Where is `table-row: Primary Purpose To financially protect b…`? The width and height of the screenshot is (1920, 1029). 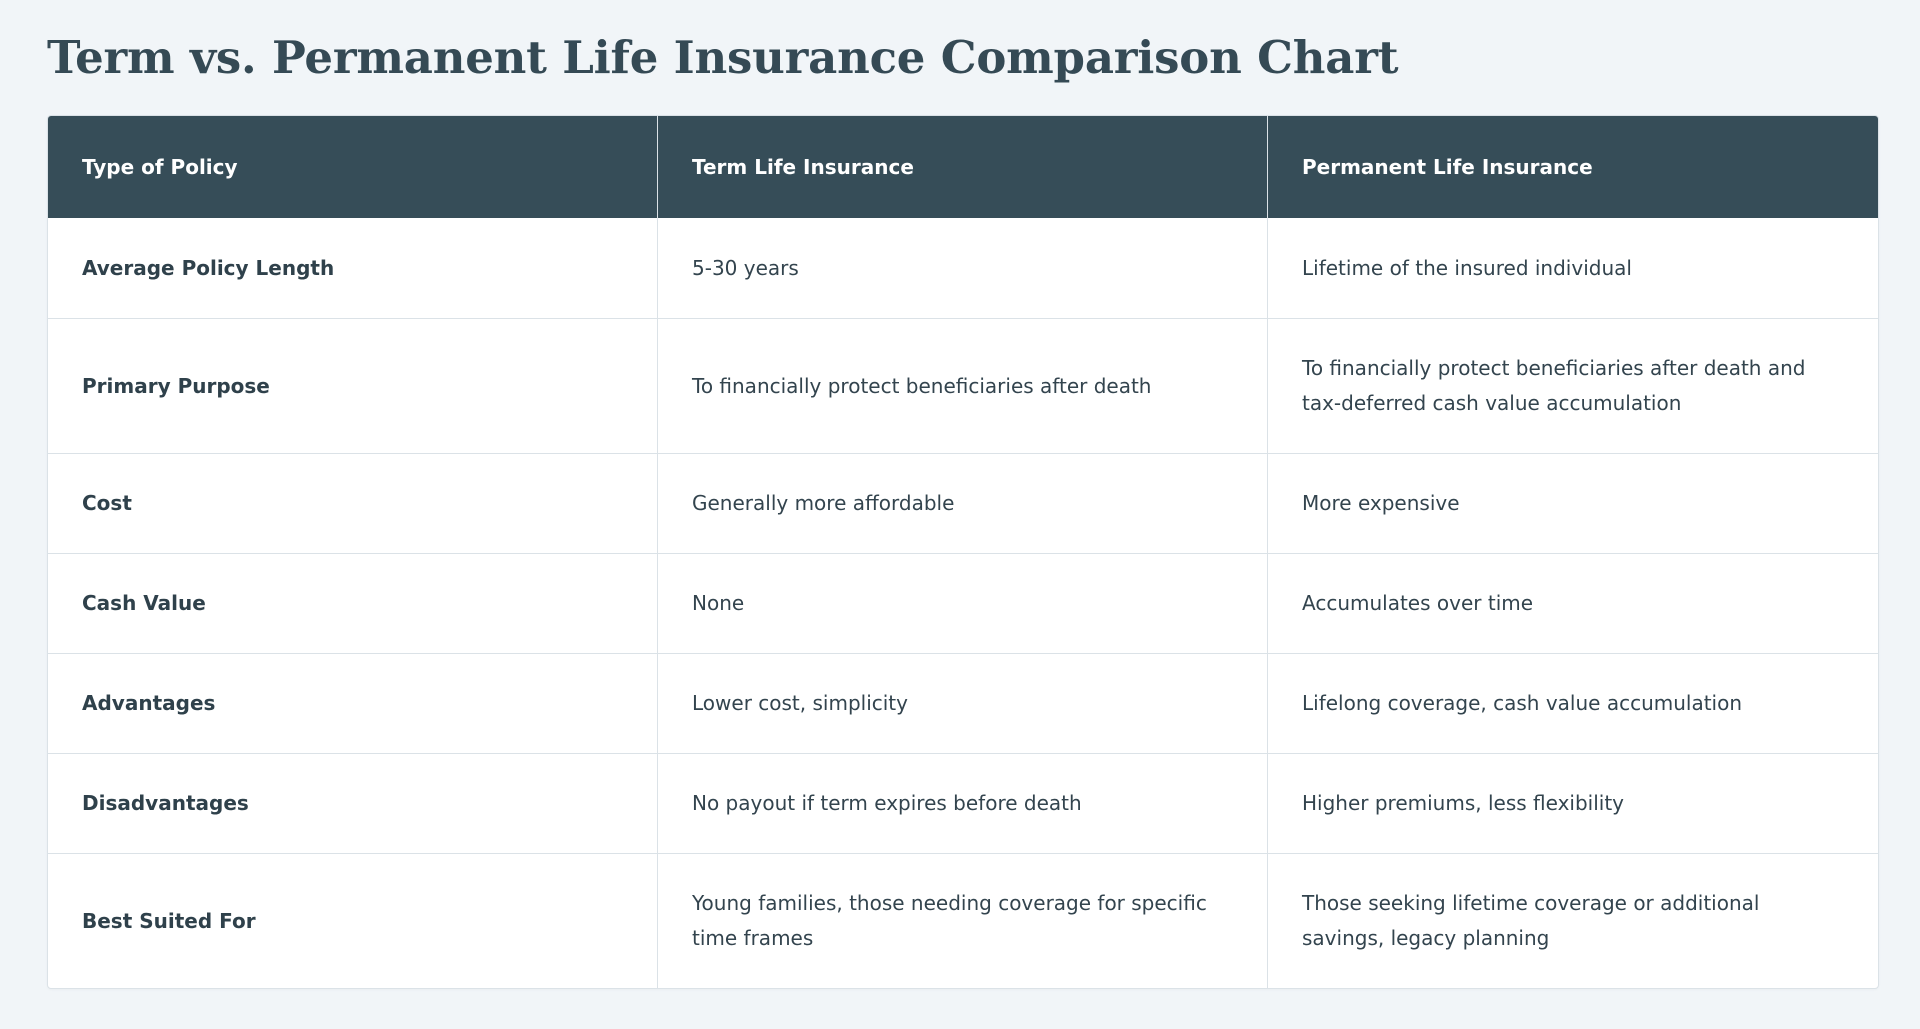 table-row: Primary Purpose To financially protect b… is located at coordinates (963, 385).